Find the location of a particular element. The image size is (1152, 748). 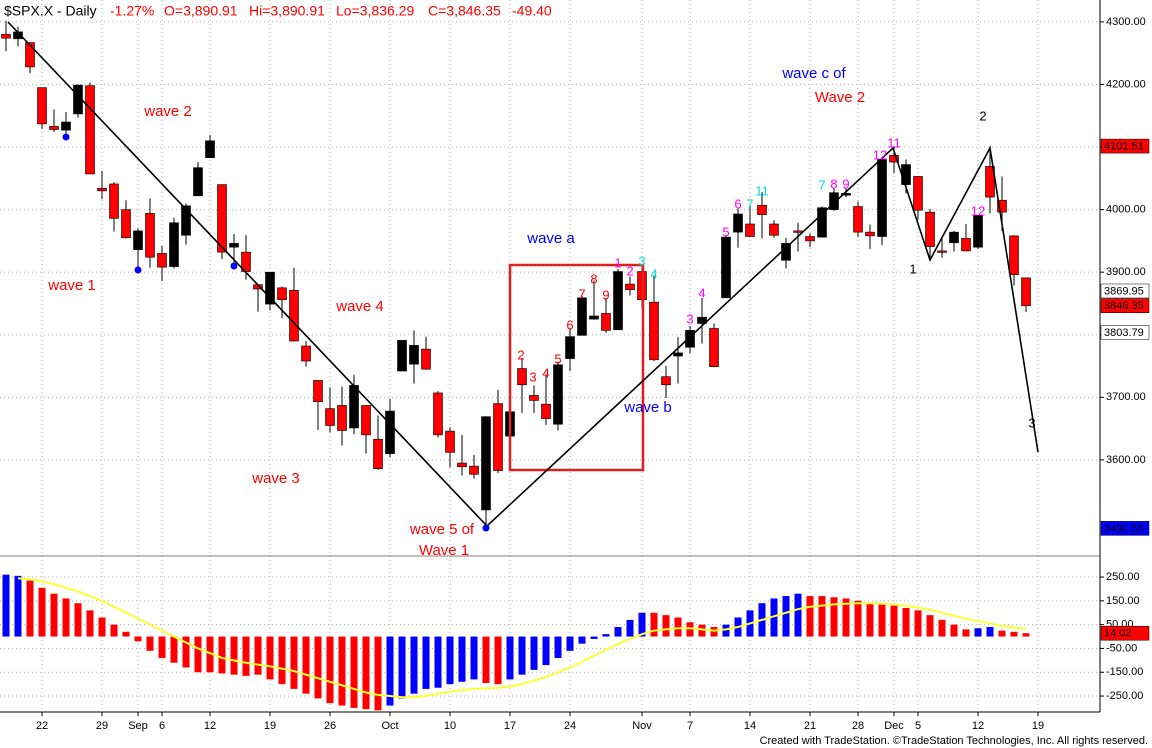

quote-field: -1.27% is located at coordinates (132, 11).